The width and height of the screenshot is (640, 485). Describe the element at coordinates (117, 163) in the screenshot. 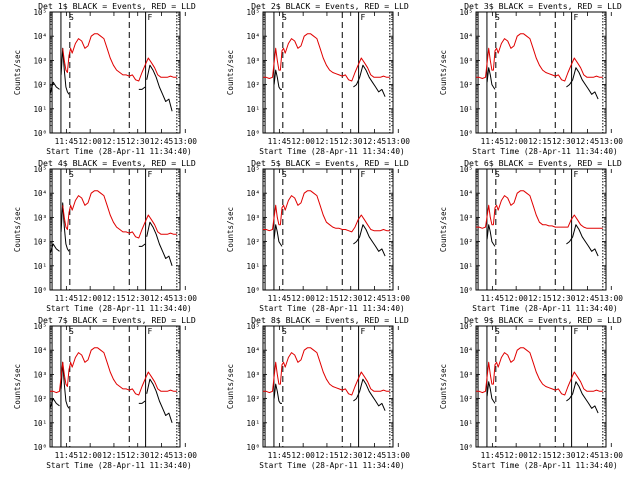

I see `panel-title: Det 4$ BLACK = Events, RED = LLD` at that location.